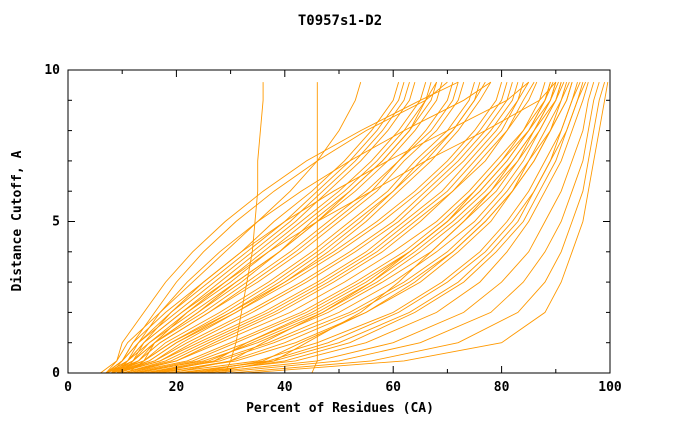 This screenshot has height=440, width=680. What do you see at coordinates (610, 387) in the screenshot?
I see `x-tick-label: 100` at bounding box center [610, 387].